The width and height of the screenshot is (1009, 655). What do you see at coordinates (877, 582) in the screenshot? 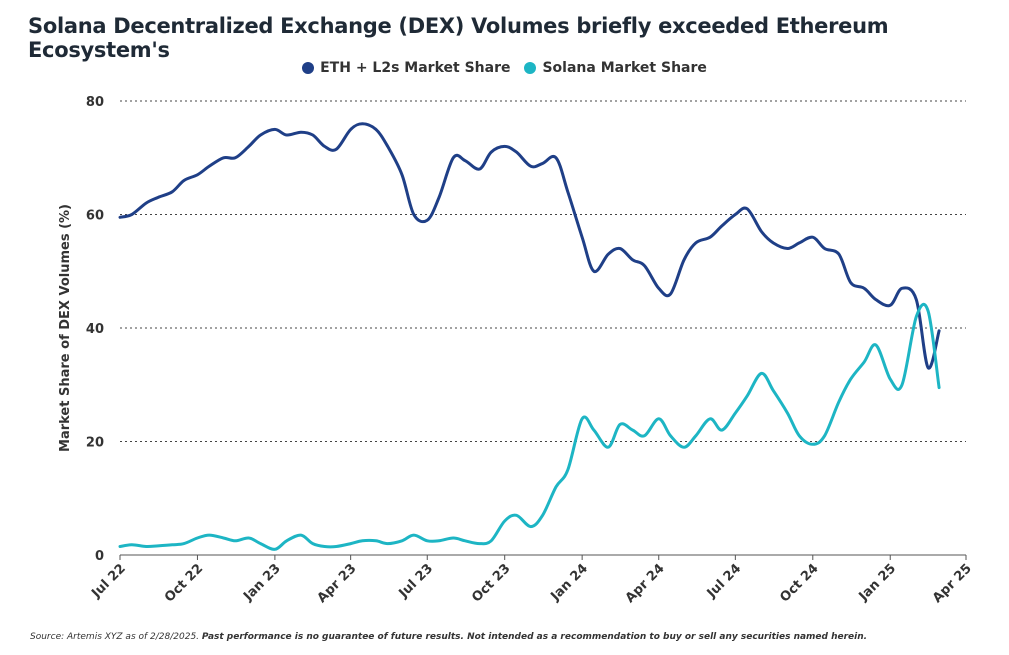
I see `x-tick-label: Jan 25` at bounding box center [877, 582].